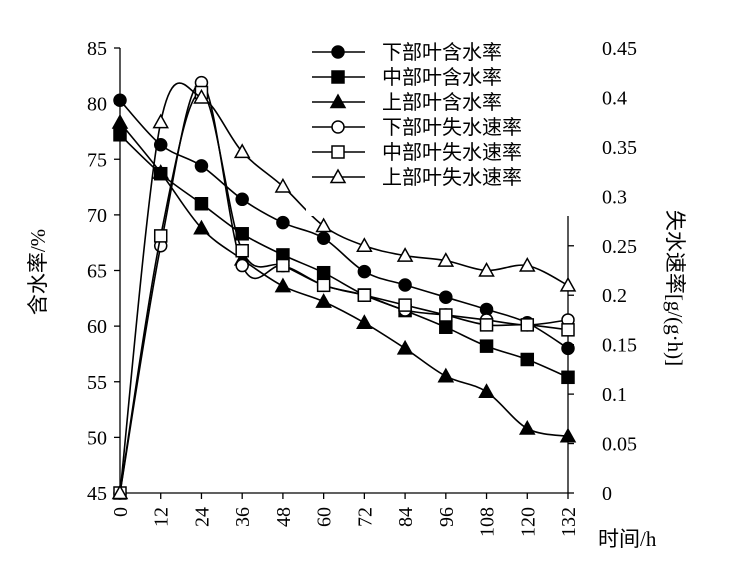  Describe the element at coordinates (365, 517) in the screenshot. I see `x-tick-label: 72` at that location.